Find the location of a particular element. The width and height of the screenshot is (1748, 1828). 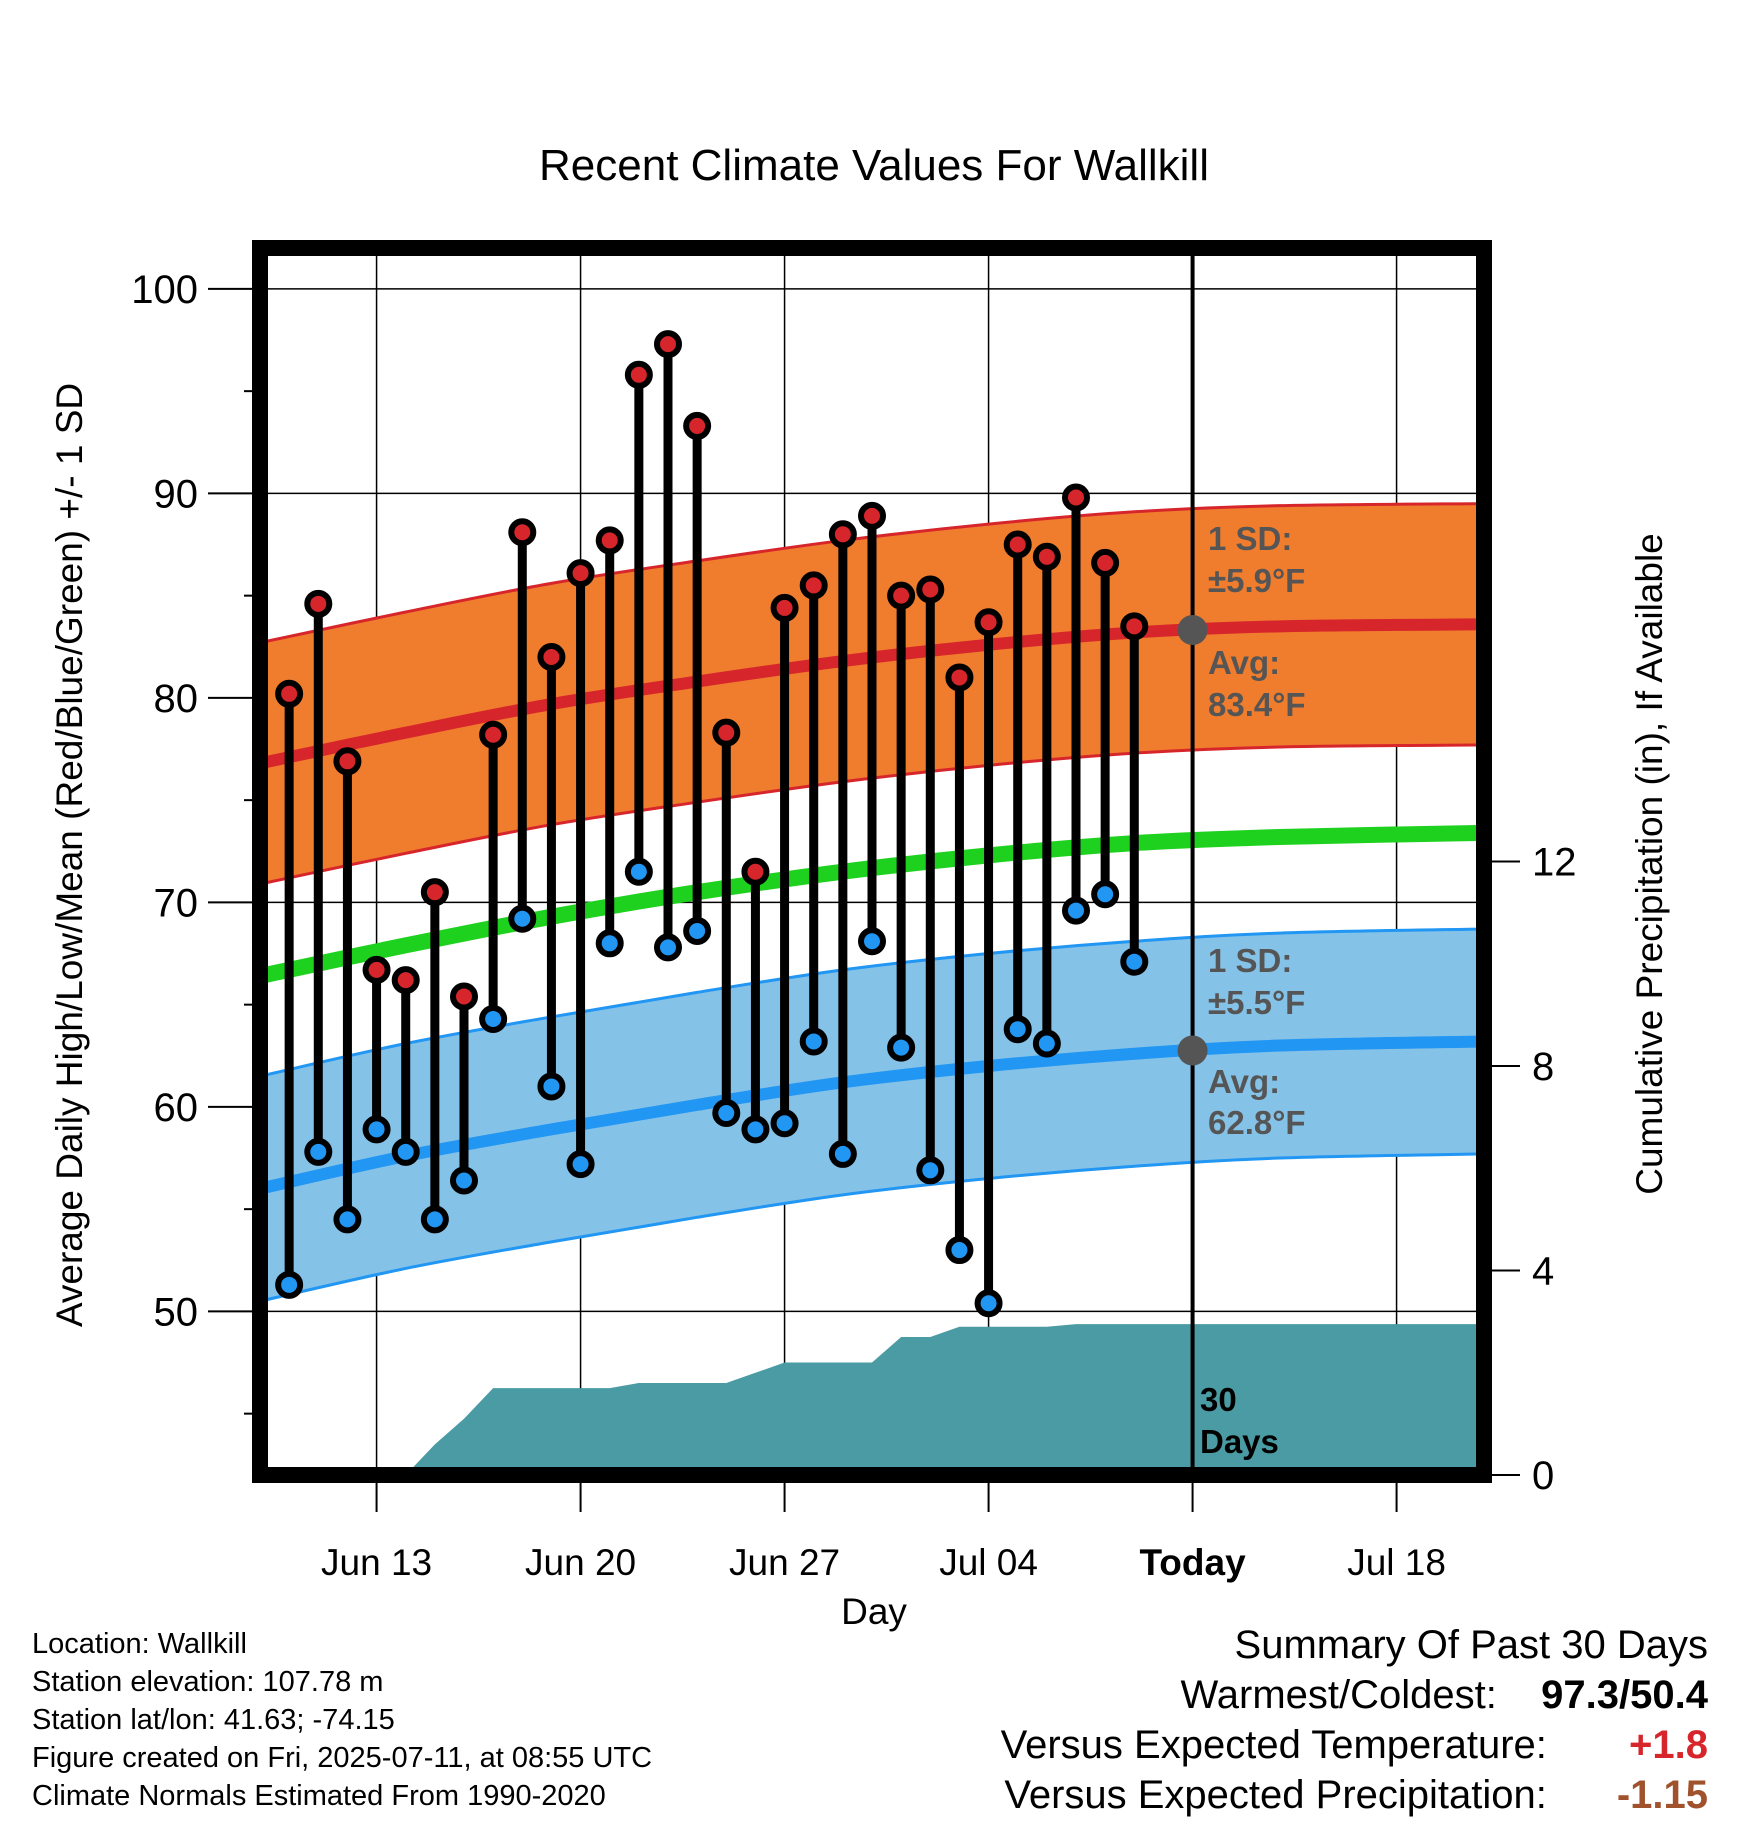

today-high-avg-marker is located at coordinates (1192, 630).